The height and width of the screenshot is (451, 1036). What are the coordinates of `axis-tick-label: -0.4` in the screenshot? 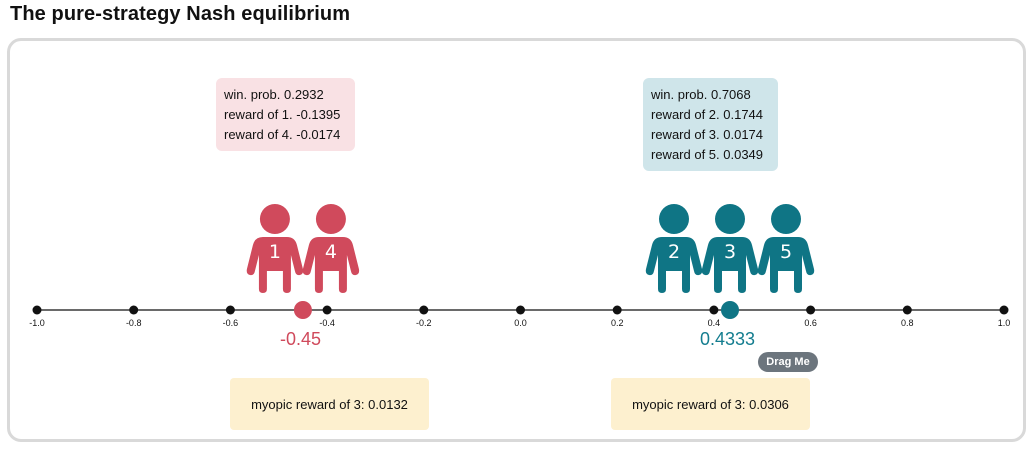 It's located at (327, 323).